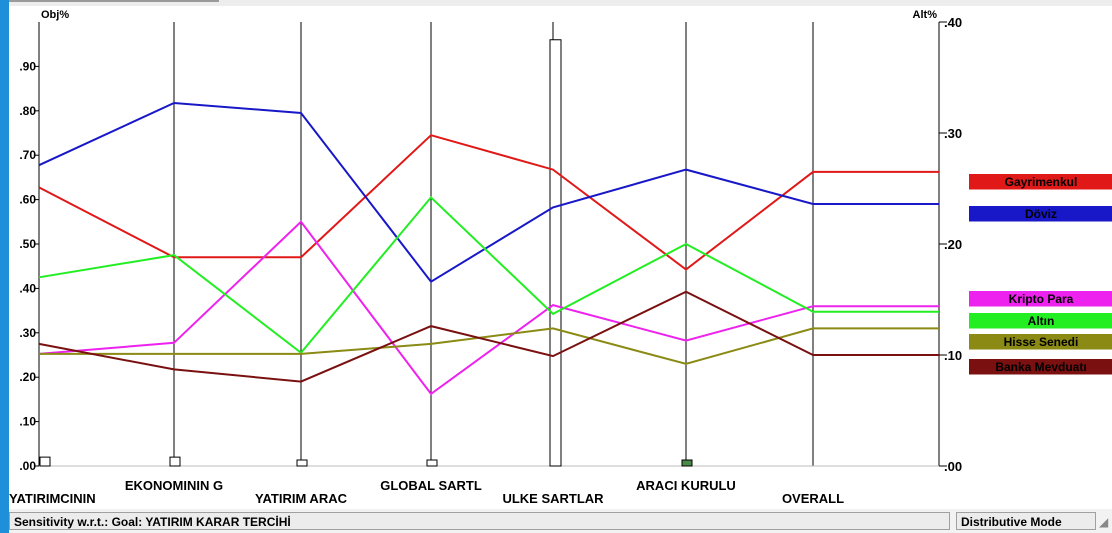 The height and width of the screenshot is (533, 1112). What do you see at coordinates (27, 422) in the screenshot?
I see `left-tick-label: .10` at bounding box center [27, 422].